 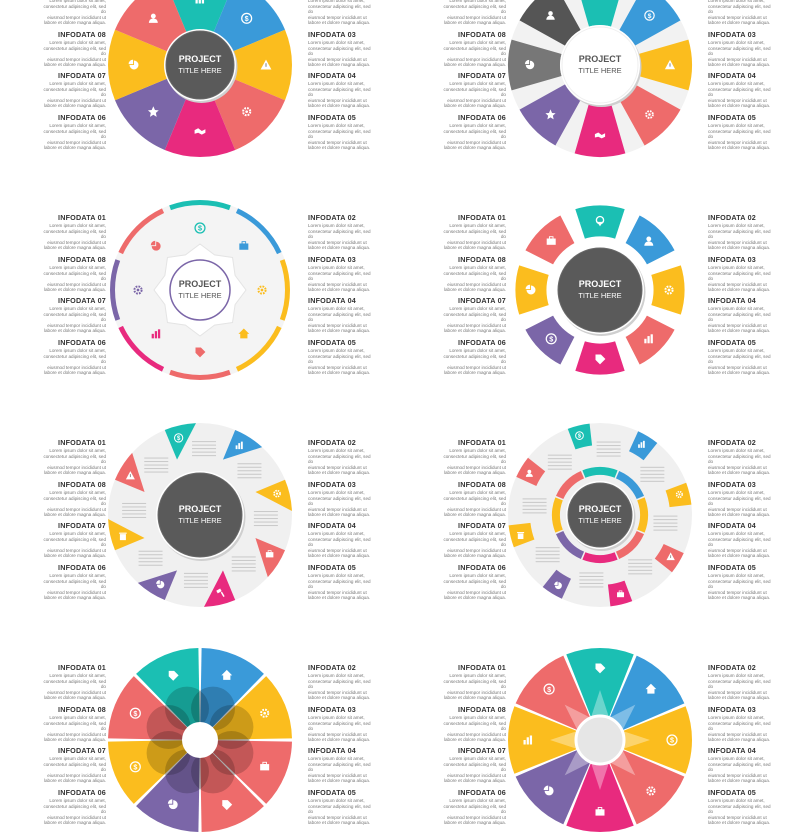 What do you see at coordinates (732, 525) in the screenshot?
I see `infodata-title: INFODATA 04` at bounding box center [732, 525].